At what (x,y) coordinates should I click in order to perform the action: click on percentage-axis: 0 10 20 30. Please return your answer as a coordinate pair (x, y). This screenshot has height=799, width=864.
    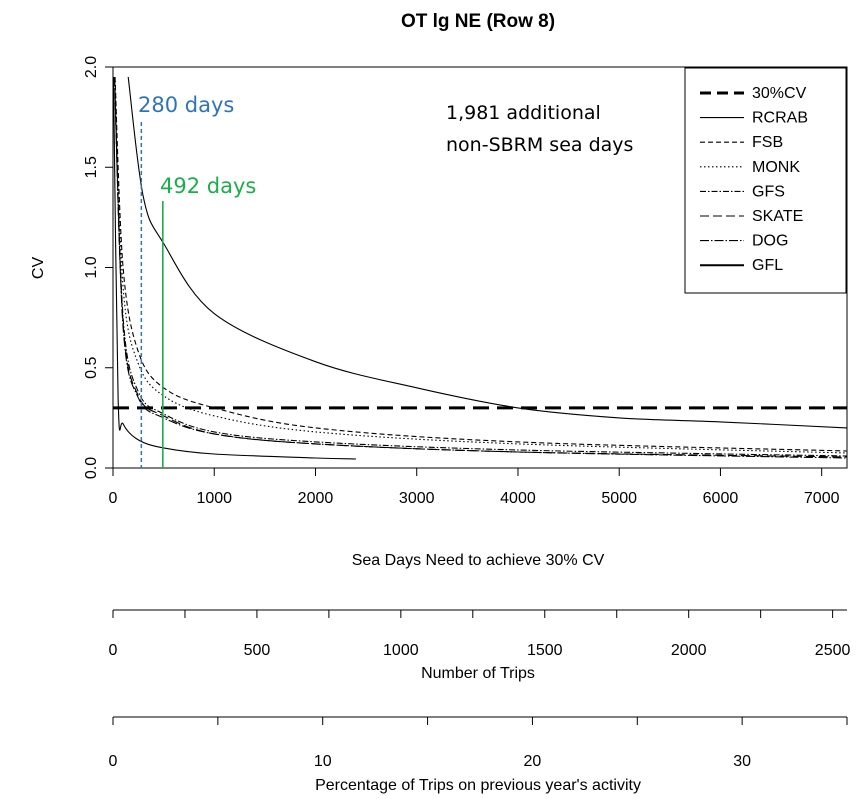
    Looking at the image, I should click on (478, 743).